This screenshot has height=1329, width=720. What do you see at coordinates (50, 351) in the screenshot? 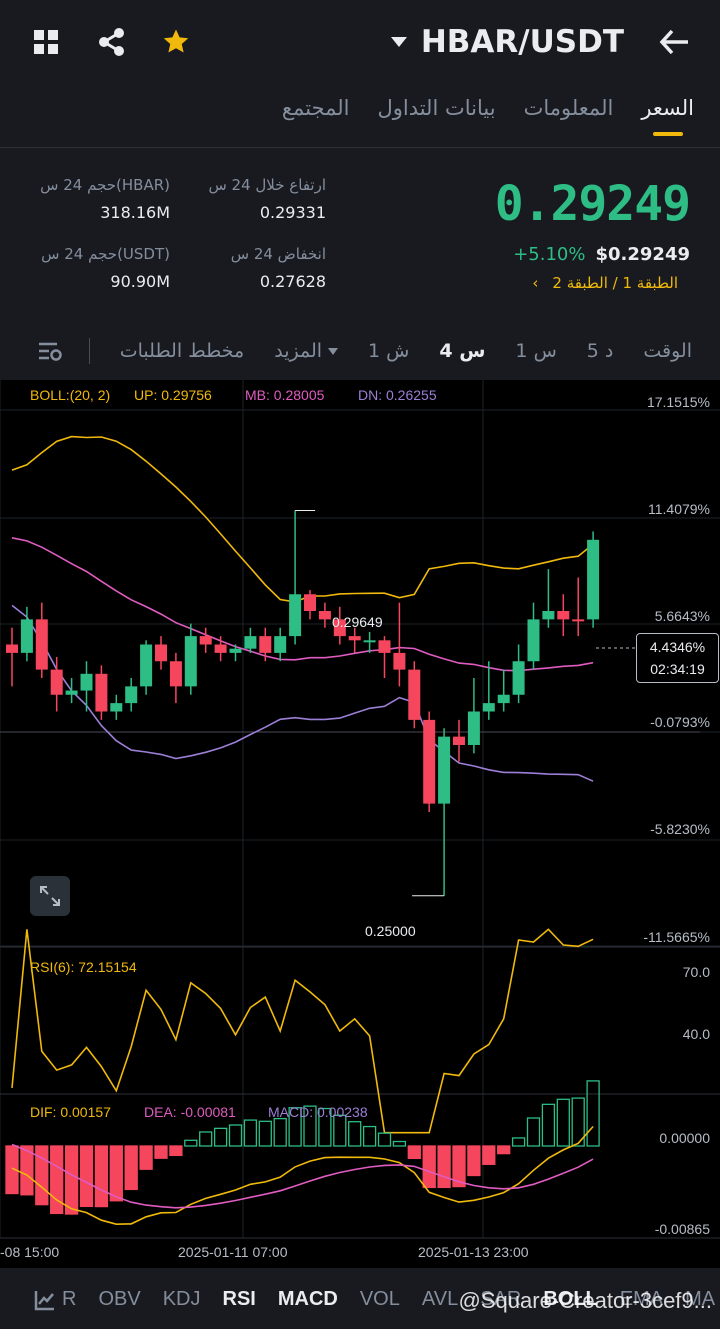
I see `chart-settings-icon` at bounding box center [50, 351].